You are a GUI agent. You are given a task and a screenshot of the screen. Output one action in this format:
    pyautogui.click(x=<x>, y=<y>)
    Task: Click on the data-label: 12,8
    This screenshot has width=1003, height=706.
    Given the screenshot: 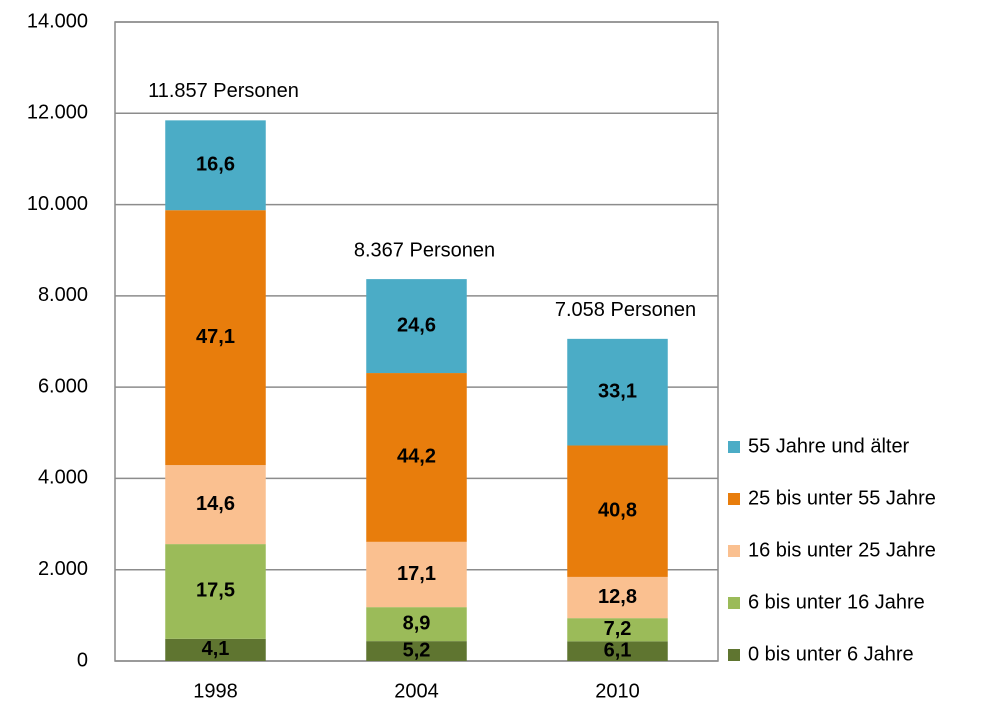 What is the action you would take?
    pyautogui.click(x=617, y=597)
    